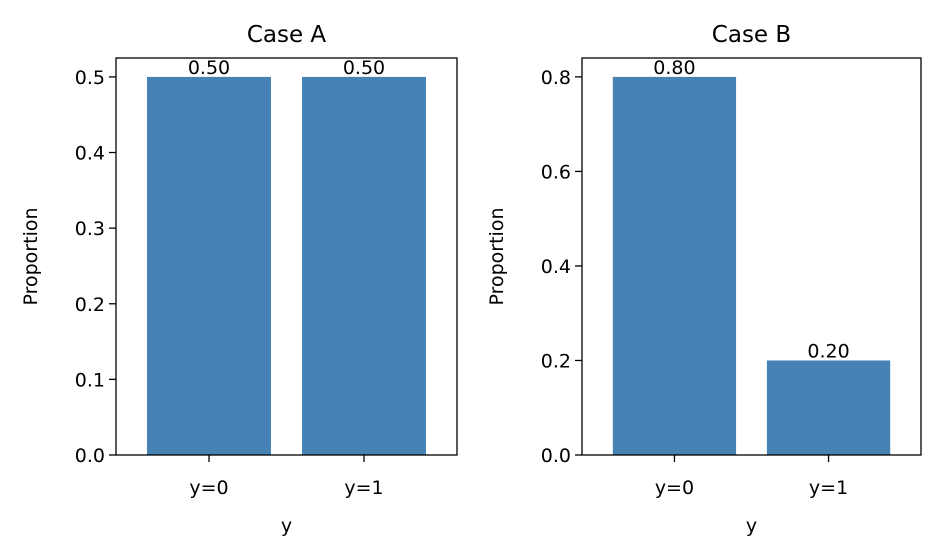  I want to click on y-tick-label: 0.6, so click(556, 172).